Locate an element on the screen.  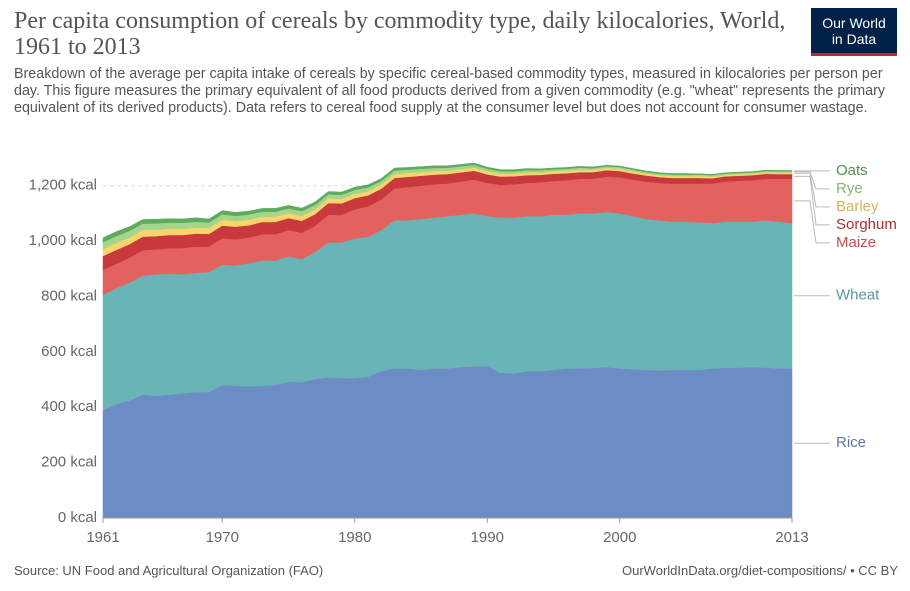
area is located at coordinates (447, 202).